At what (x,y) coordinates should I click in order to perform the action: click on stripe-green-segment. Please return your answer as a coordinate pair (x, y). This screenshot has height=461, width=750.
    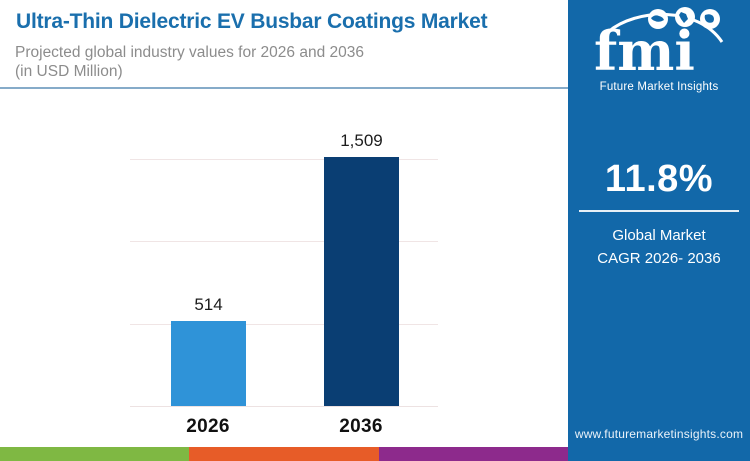
    Looking at the image, I should click on (95, 454).